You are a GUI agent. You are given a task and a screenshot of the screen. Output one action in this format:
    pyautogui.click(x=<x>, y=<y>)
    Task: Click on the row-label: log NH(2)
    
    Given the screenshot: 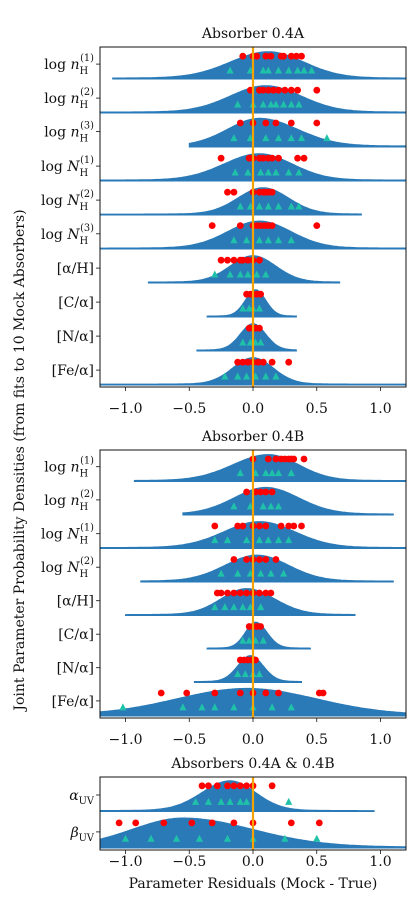 What is the action you would take?
    pyautogui.click(x=67, y=568)
    